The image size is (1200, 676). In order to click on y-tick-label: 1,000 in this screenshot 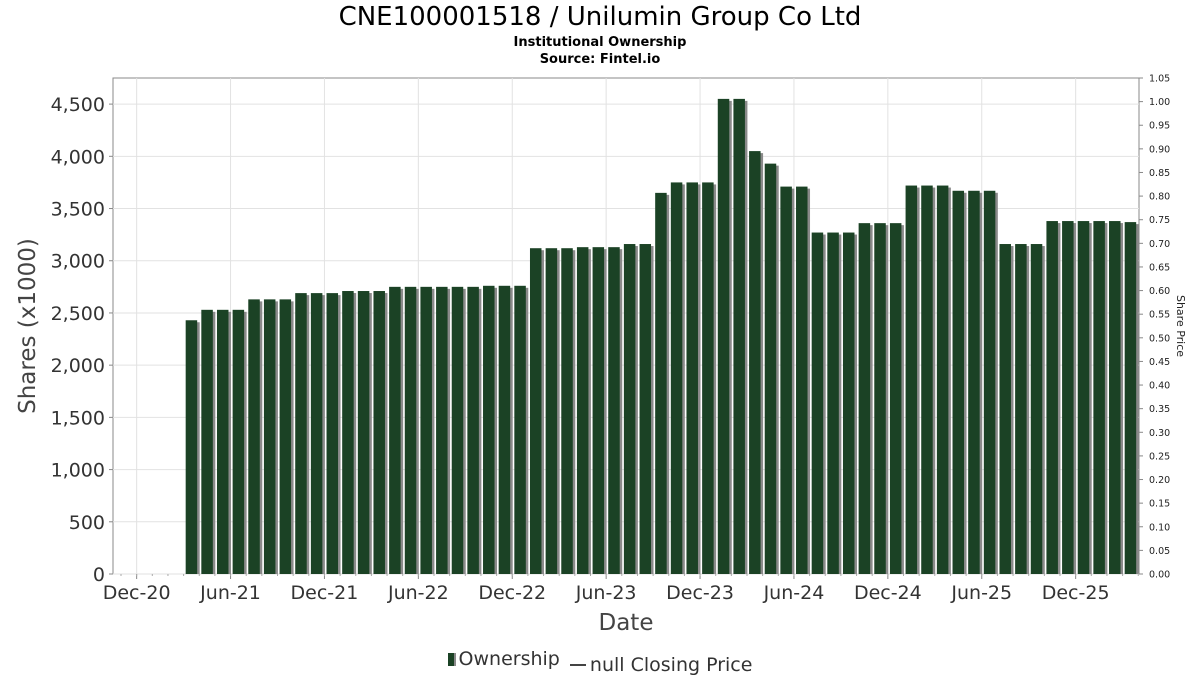, I will do `click(78, 471)`.